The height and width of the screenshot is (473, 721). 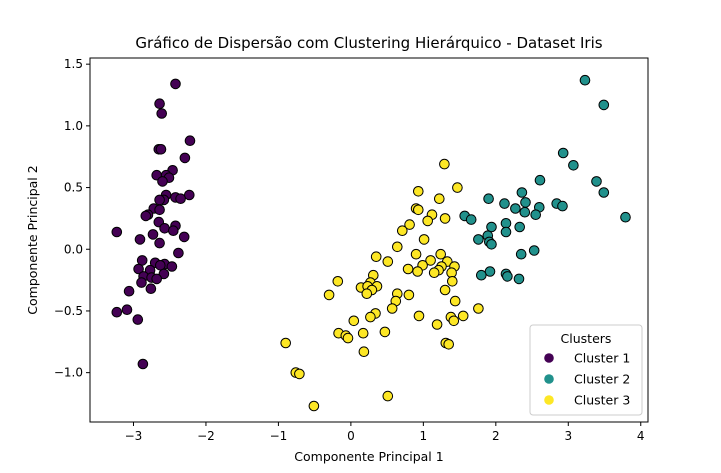 I want to click on y-axis-ticks: −1.0 −0.5 0.0 0.5 1.0 1.5, so click(x=72, y=218).